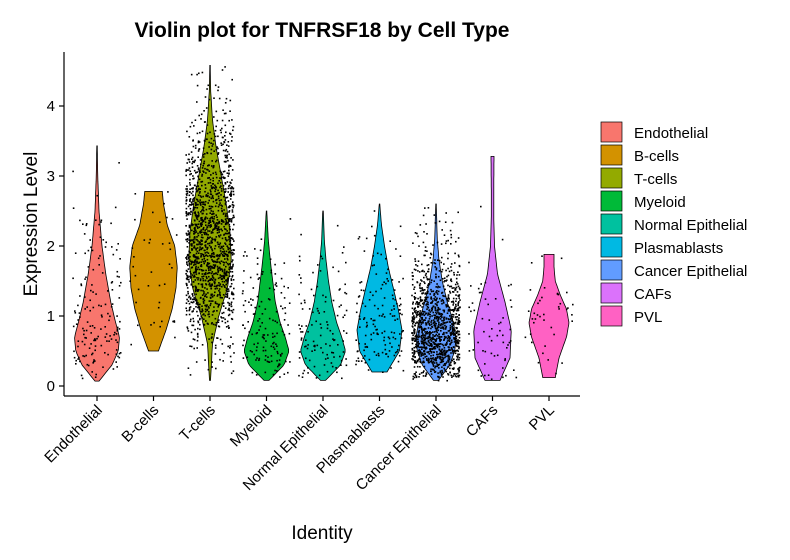 This screenshot has height=560, width=790. I want to click on legend-item: CAFs, so click(636, 293).